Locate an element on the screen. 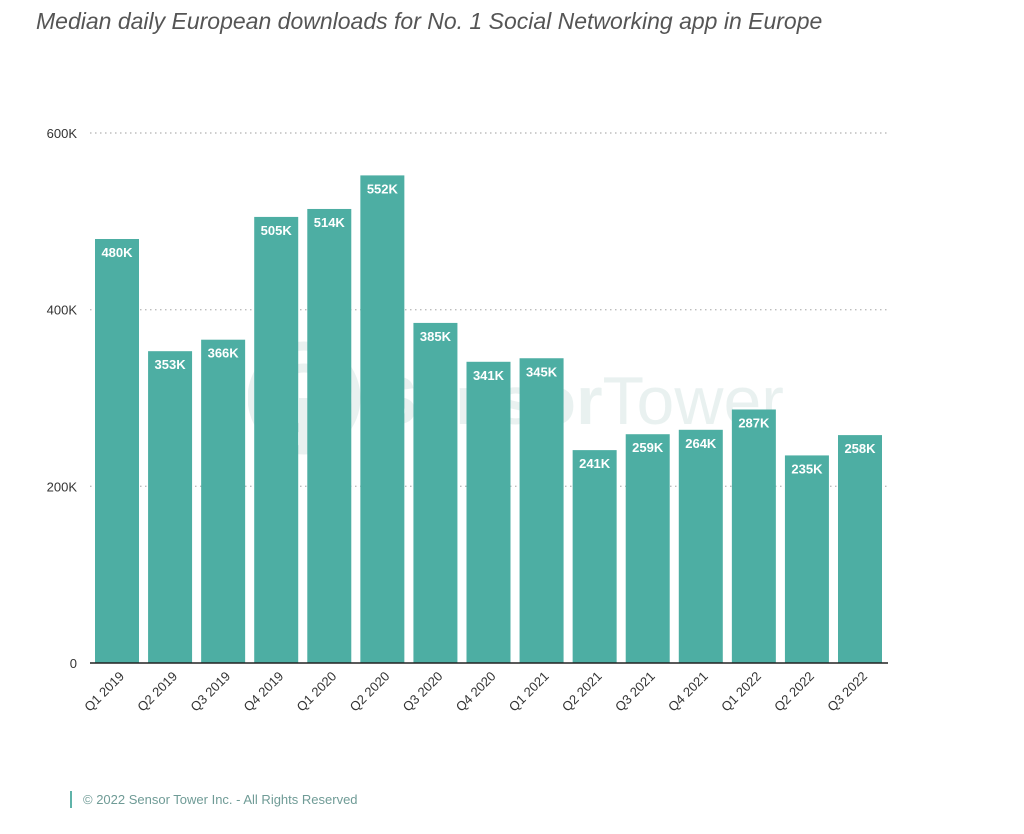 The height and width of the screenshot is (834, 1024). y-tick-label: 200K is located at coordinates (62, 486).